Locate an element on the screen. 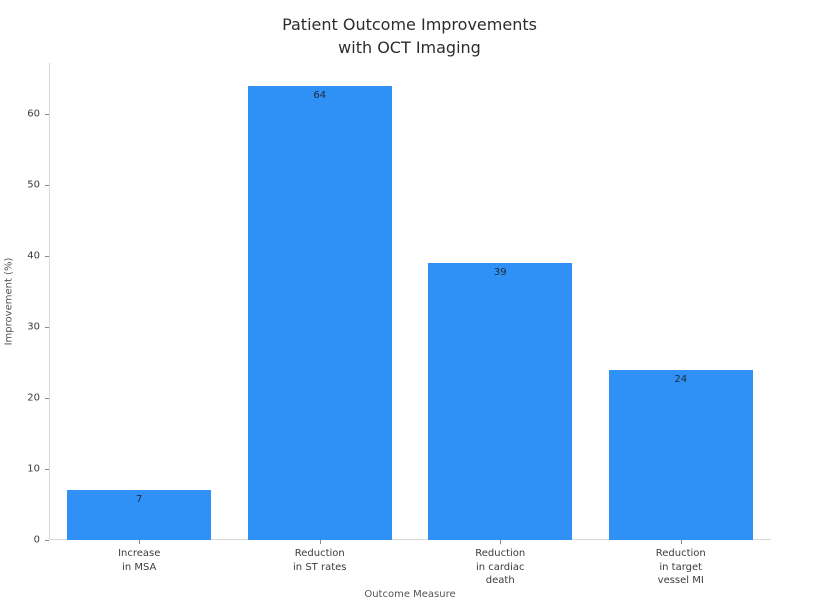  y-tick-label: 40 is located at coordinates (33, 256).